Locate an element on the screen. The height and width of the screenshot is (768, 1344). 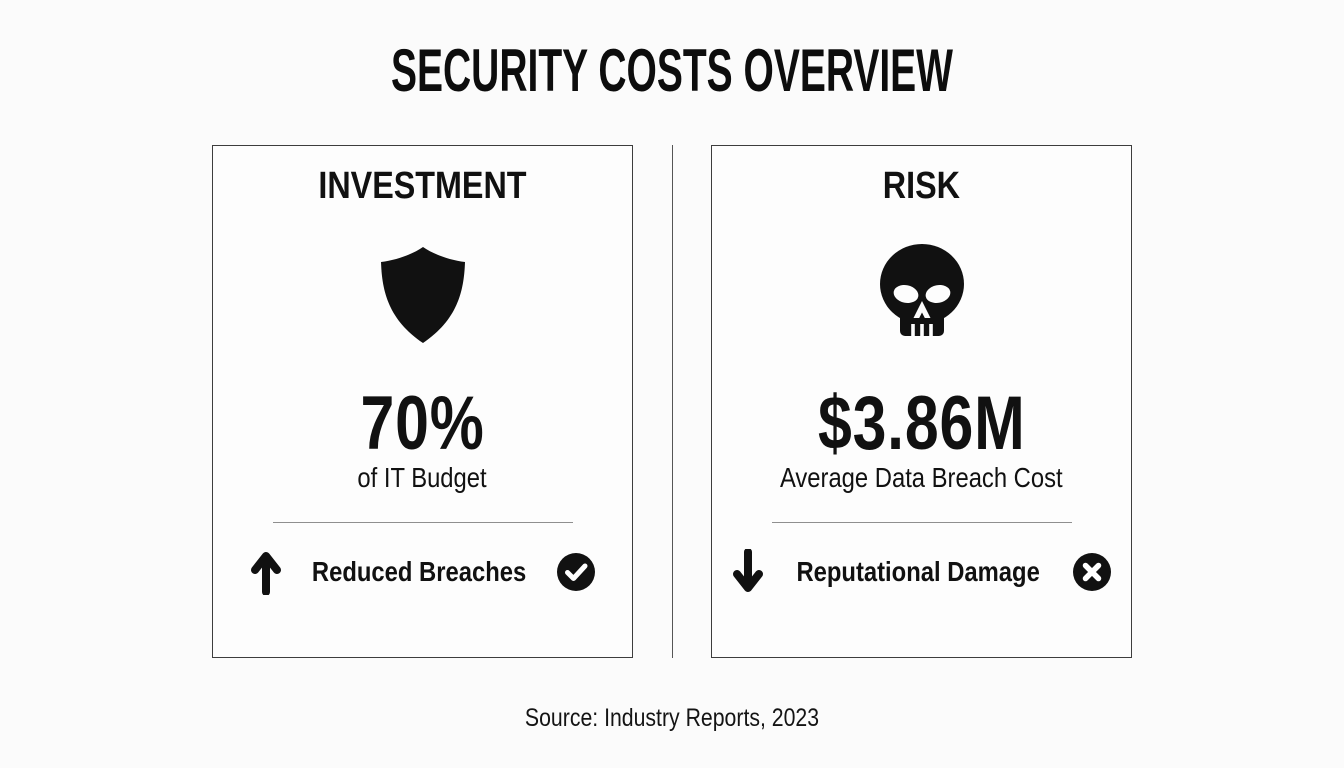
risk-trend-row: Reputational Damage is located at coordinates (921, 571).